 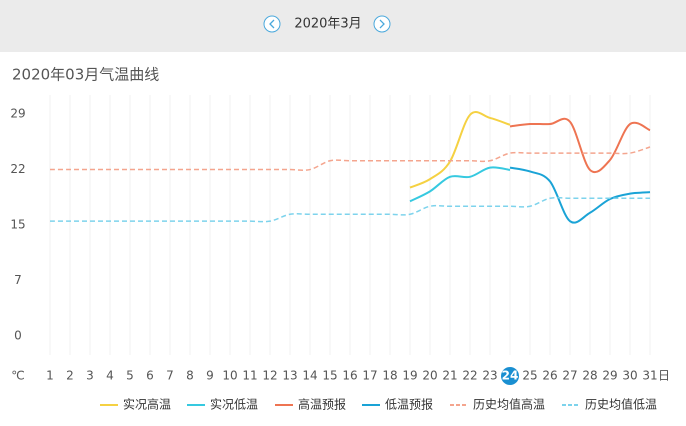 What do you see at coordinates (289, 376) in the screenshot?
I see `x-tick-label: 13` at bounding box center [289, 376].